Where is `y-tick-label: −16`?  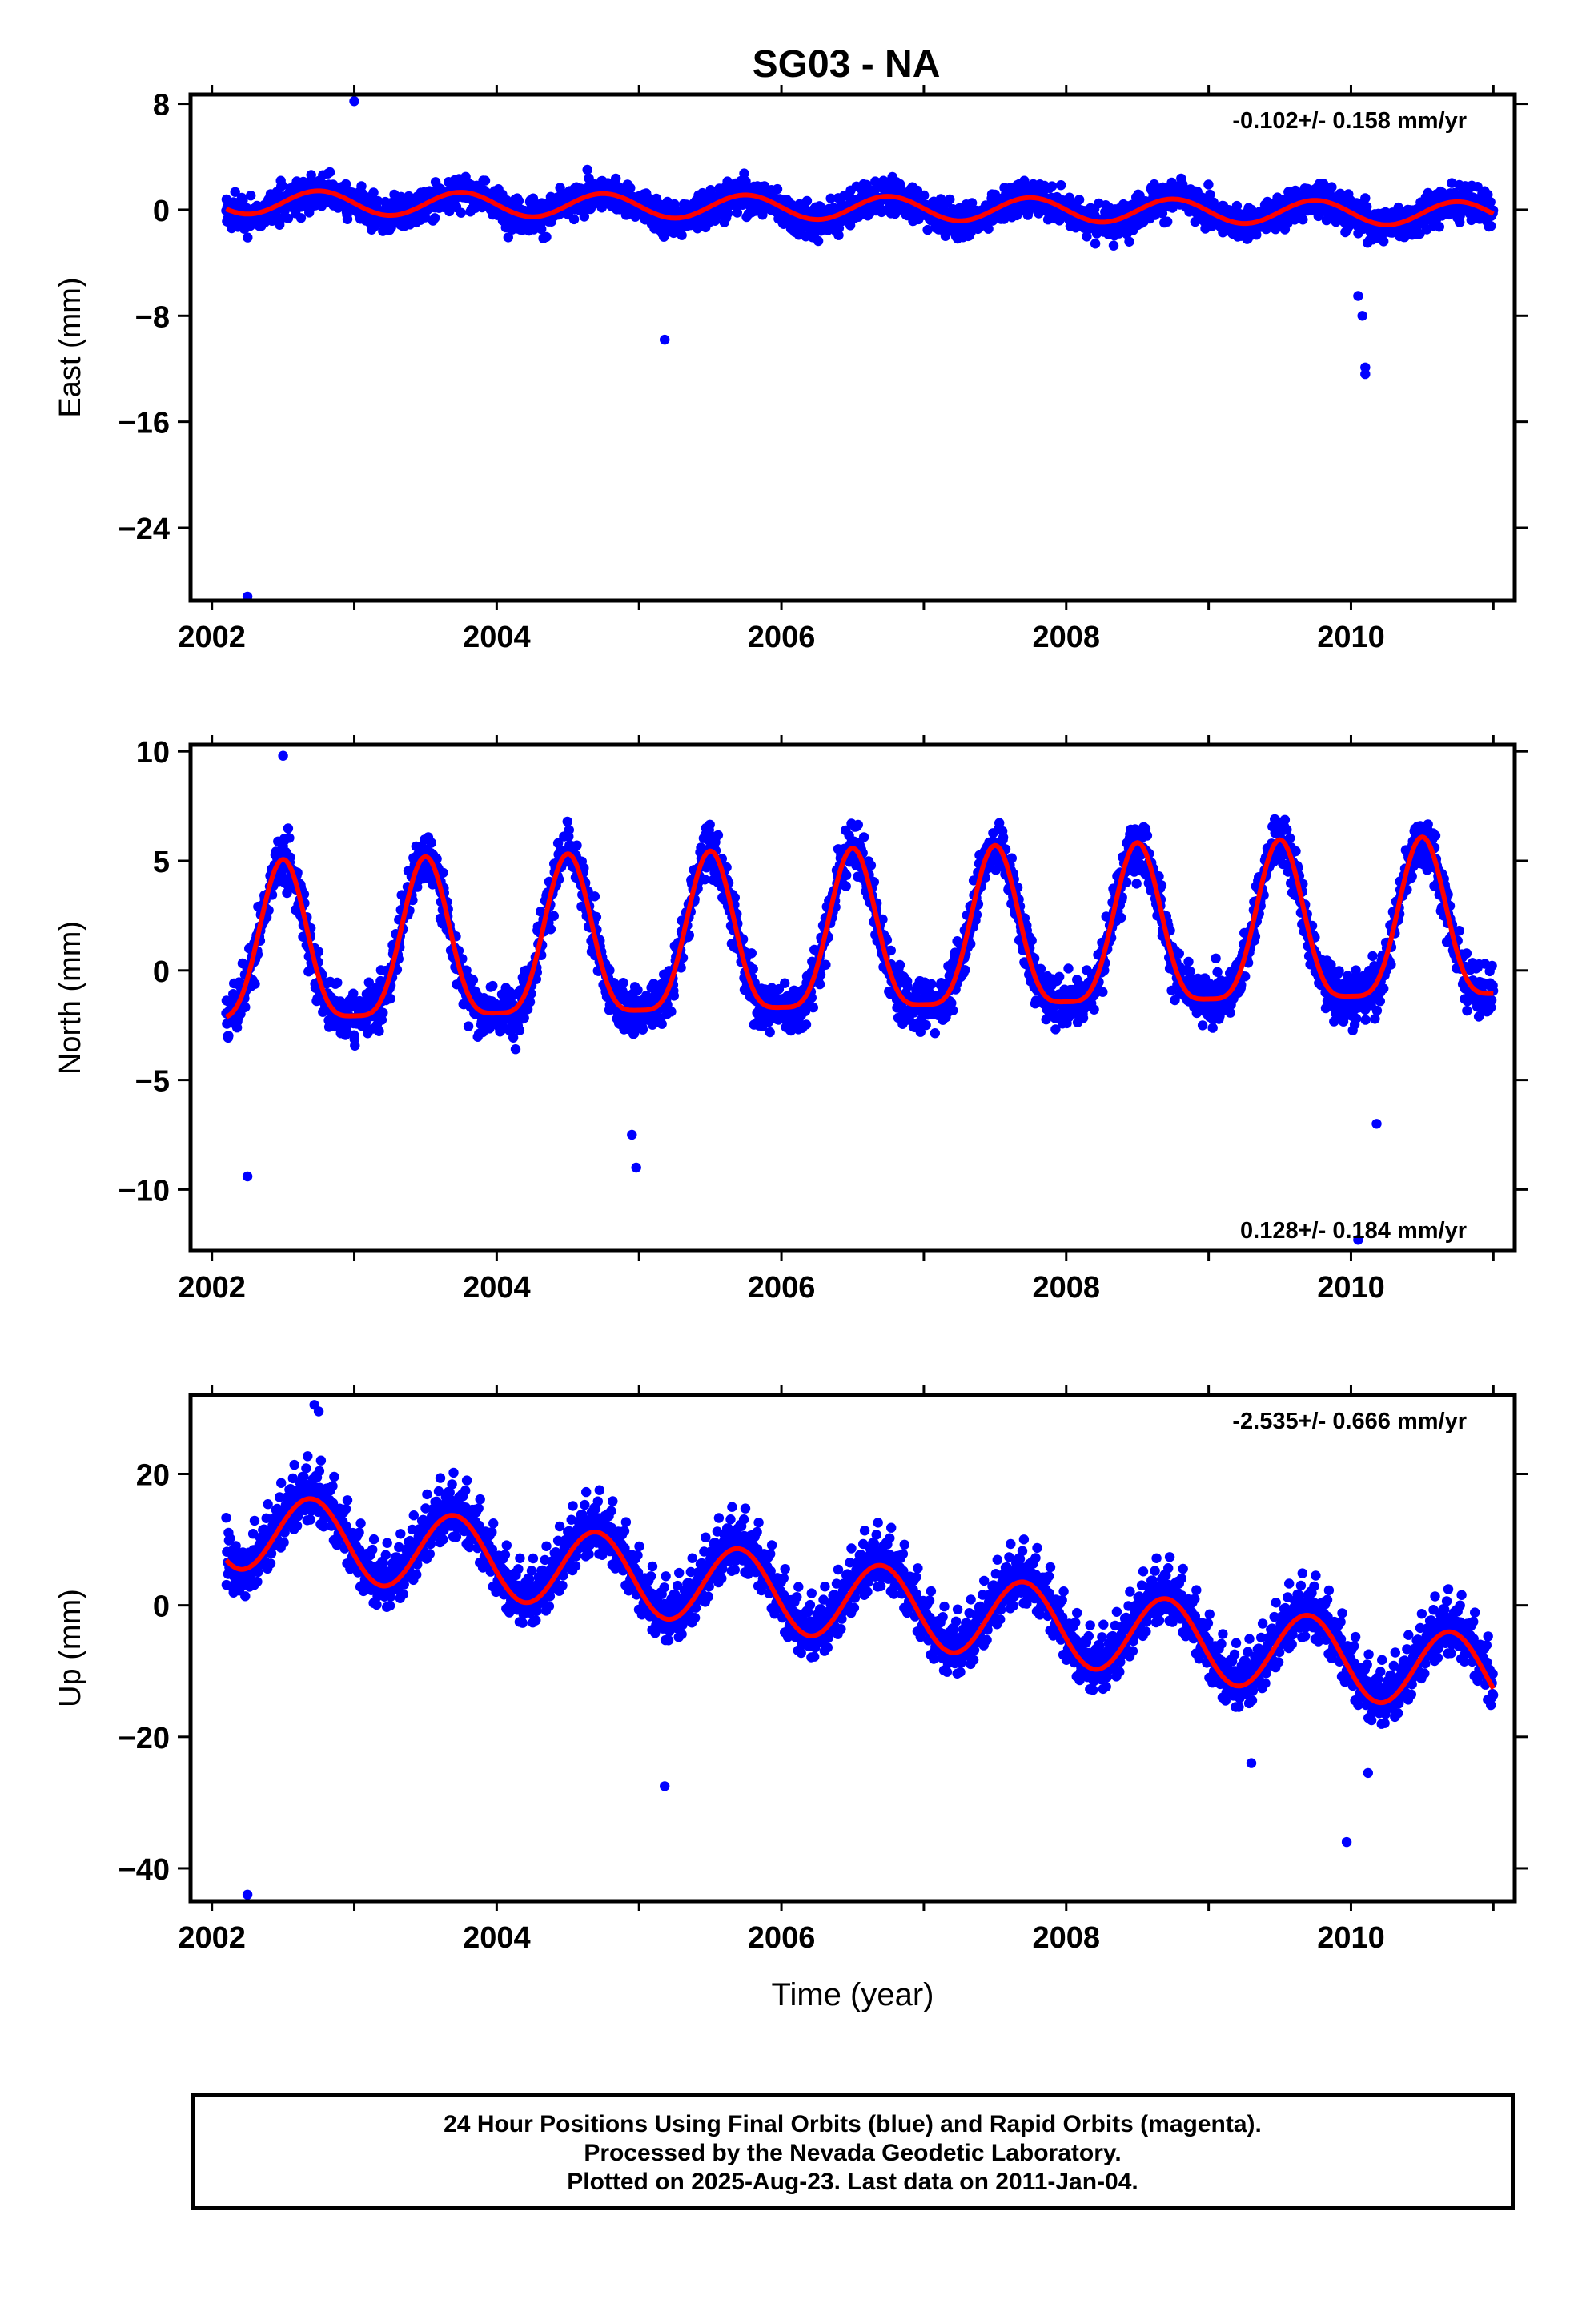
y-tick-label: −16 is located at coordinates (144, 423).